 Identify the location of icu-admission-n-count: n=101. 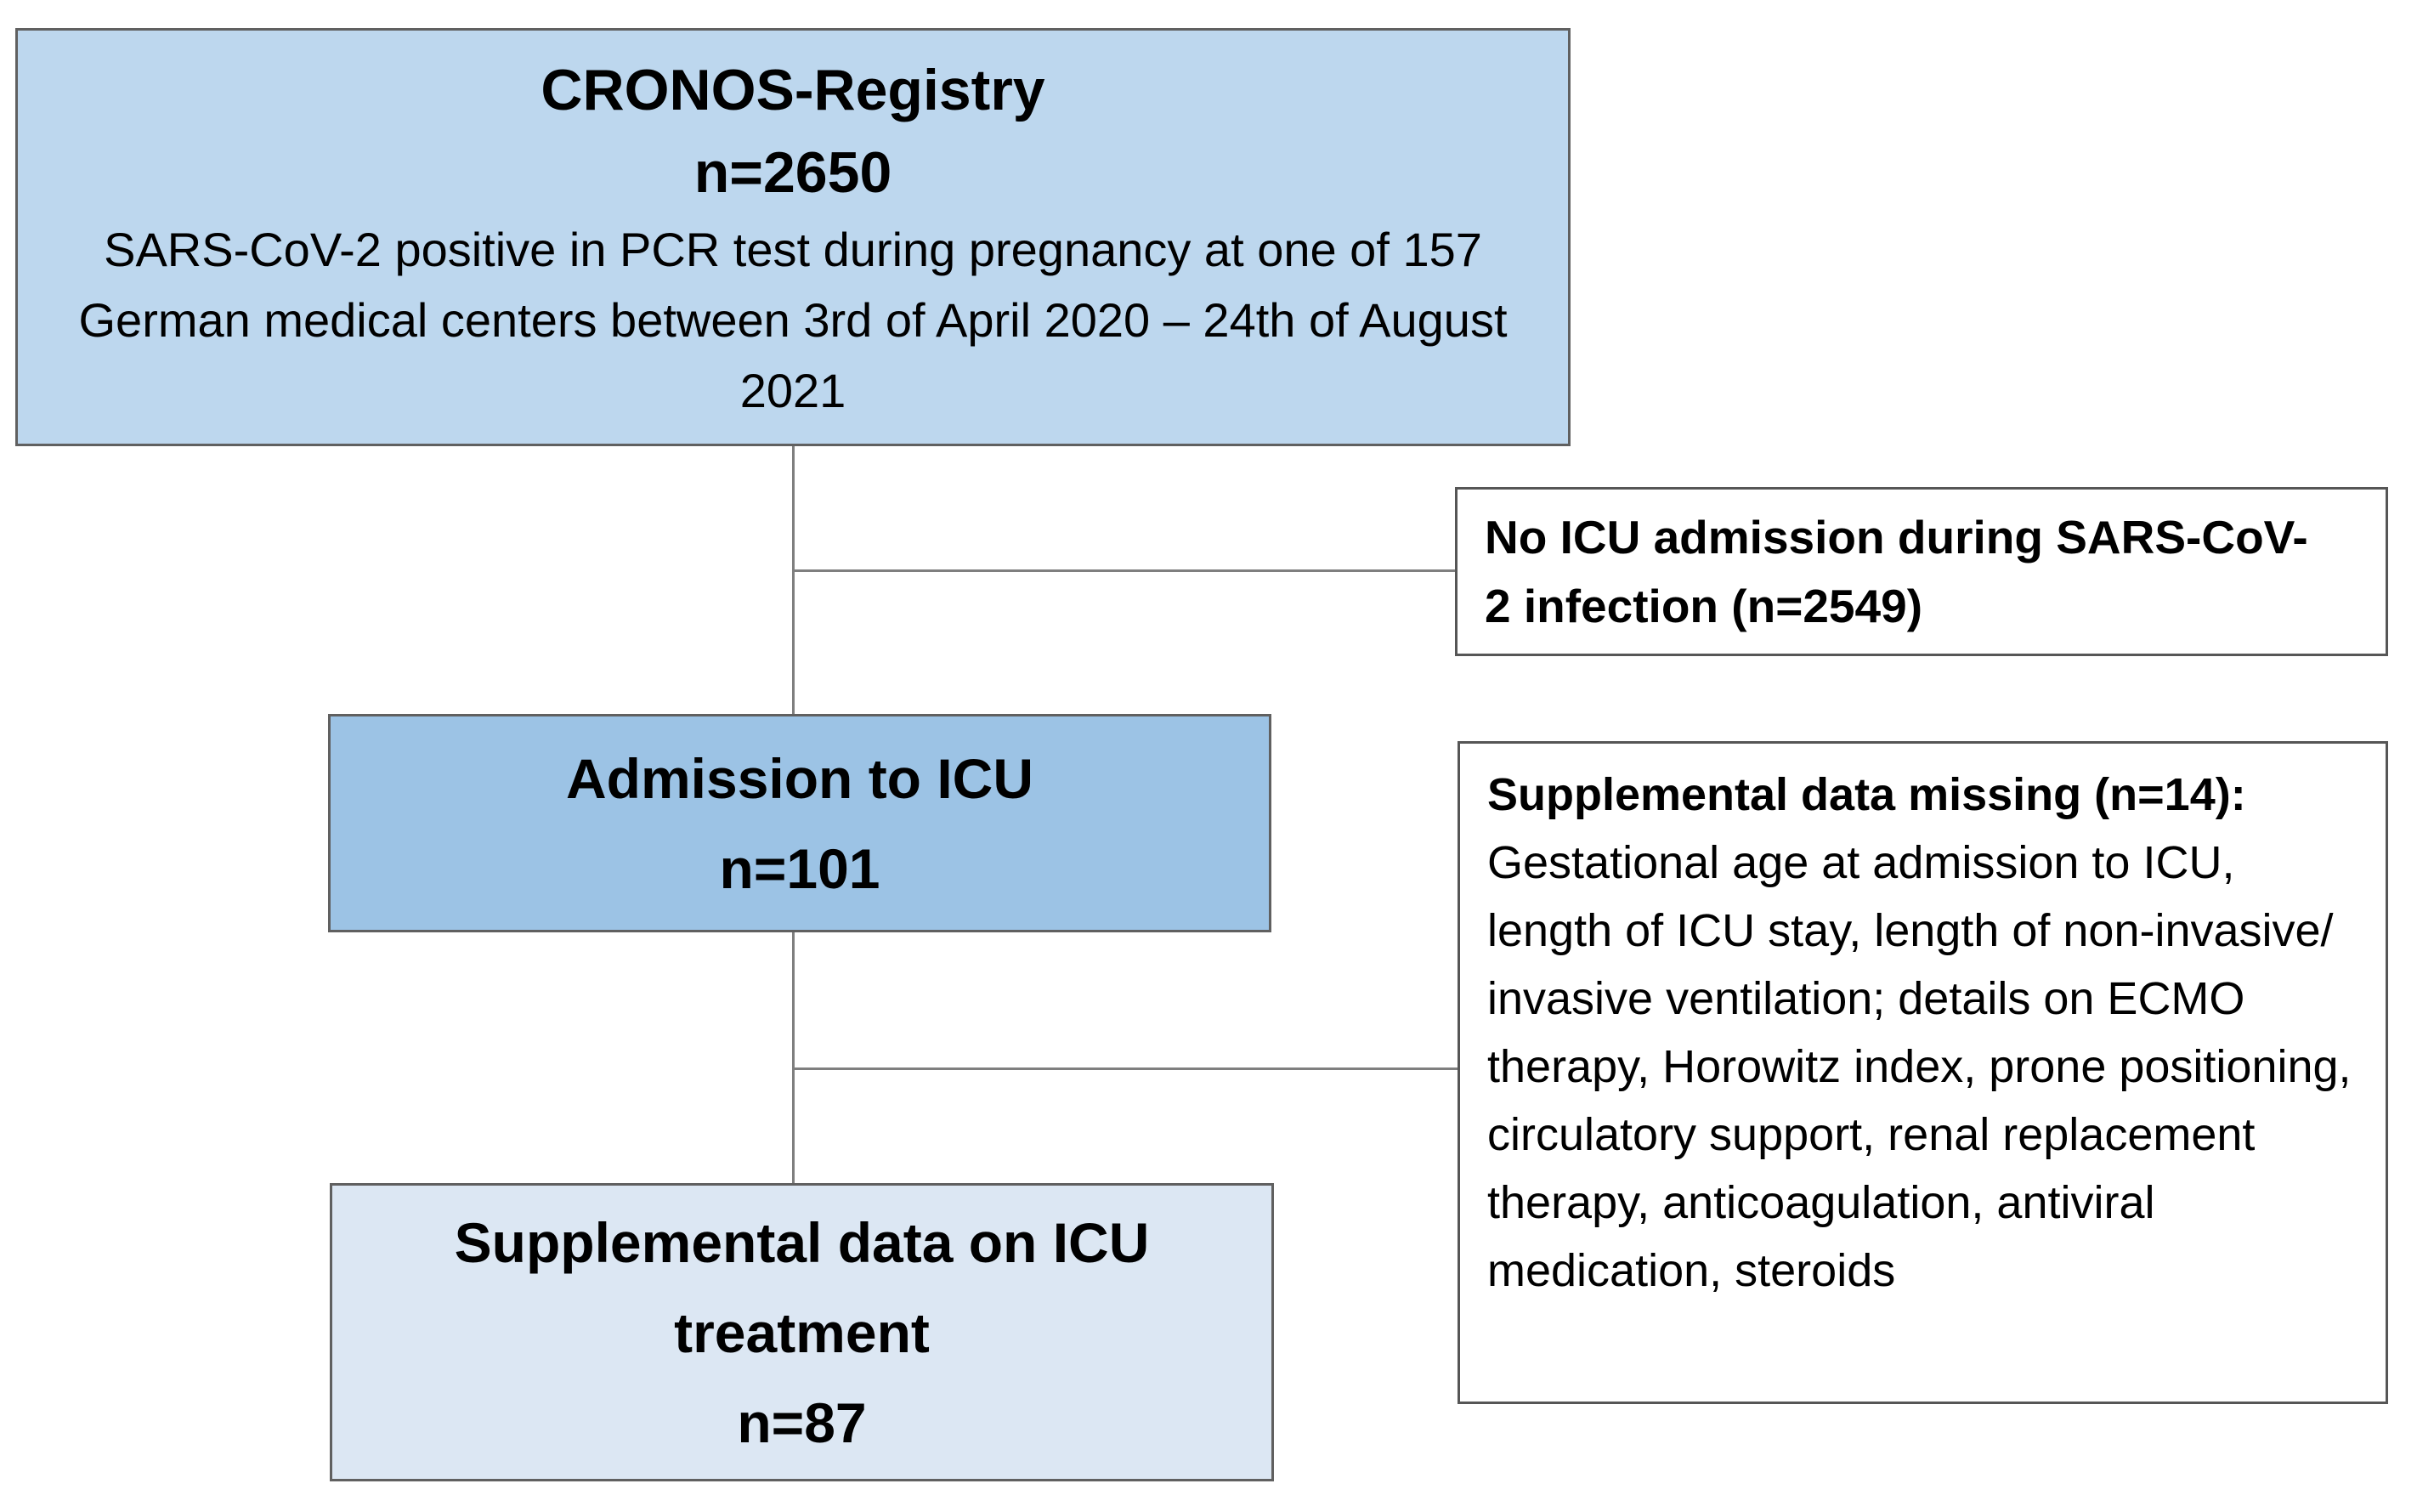
(799, 868).